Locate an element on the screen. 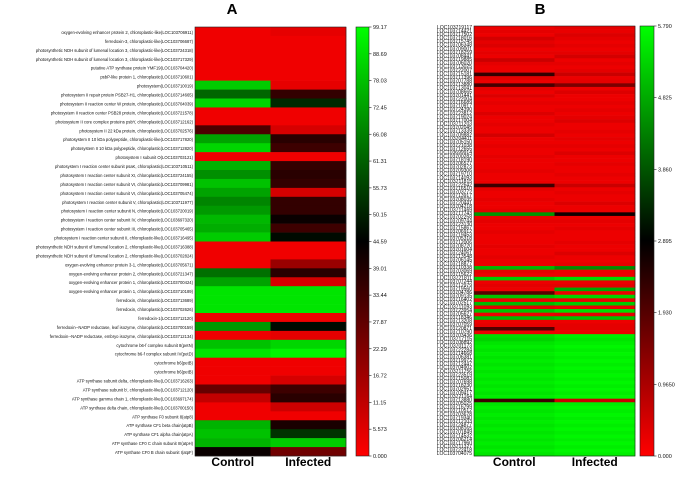 The height and width of the screenshot is (496, 685). row-label: LOC103723519 is located at coordinates (455, 375).